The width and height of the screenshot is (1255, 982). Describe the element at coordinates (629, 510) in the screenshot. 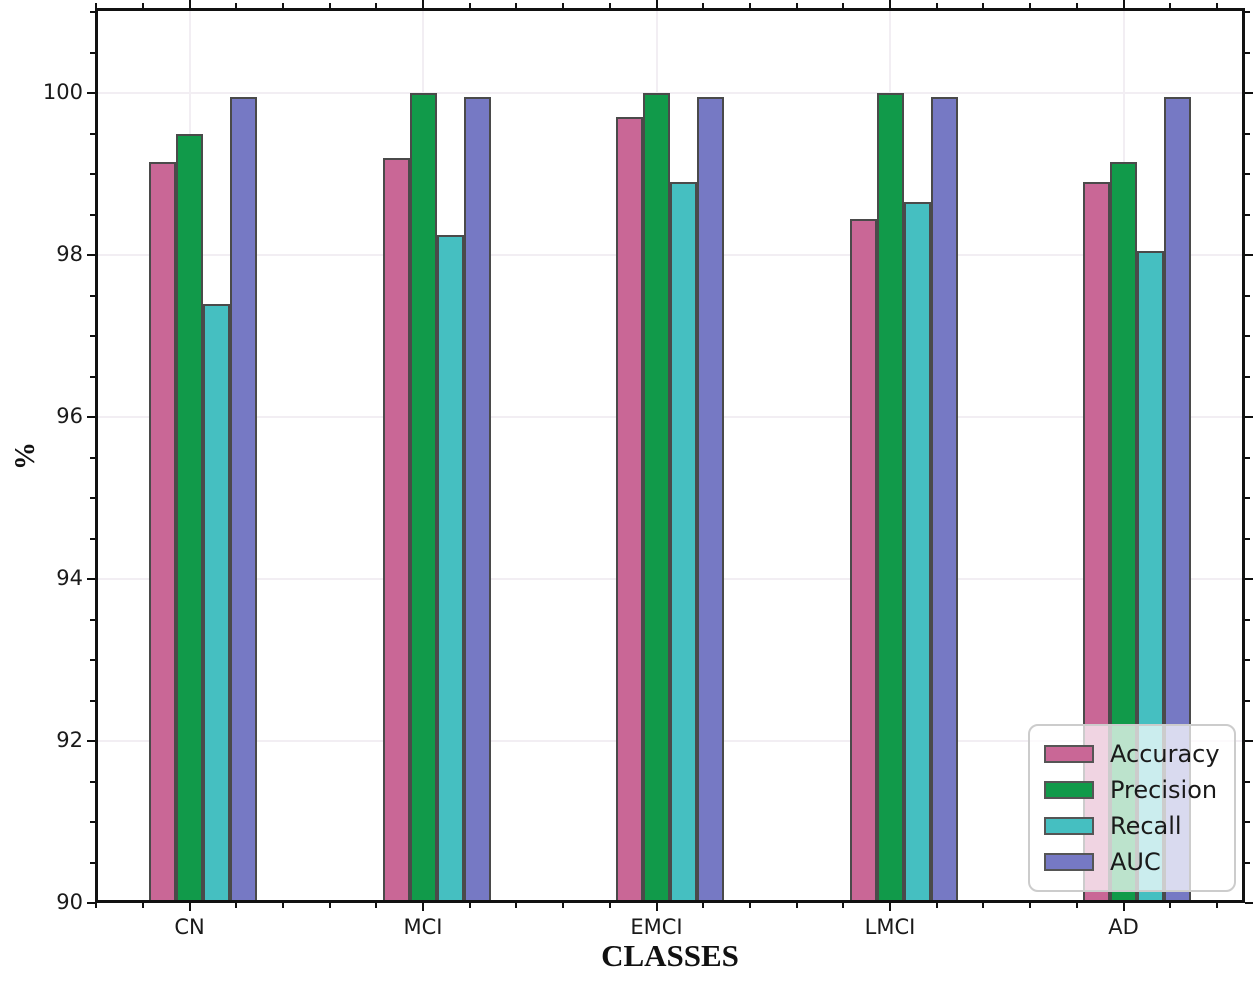

I see `bar-emci-accuracy` at that location.